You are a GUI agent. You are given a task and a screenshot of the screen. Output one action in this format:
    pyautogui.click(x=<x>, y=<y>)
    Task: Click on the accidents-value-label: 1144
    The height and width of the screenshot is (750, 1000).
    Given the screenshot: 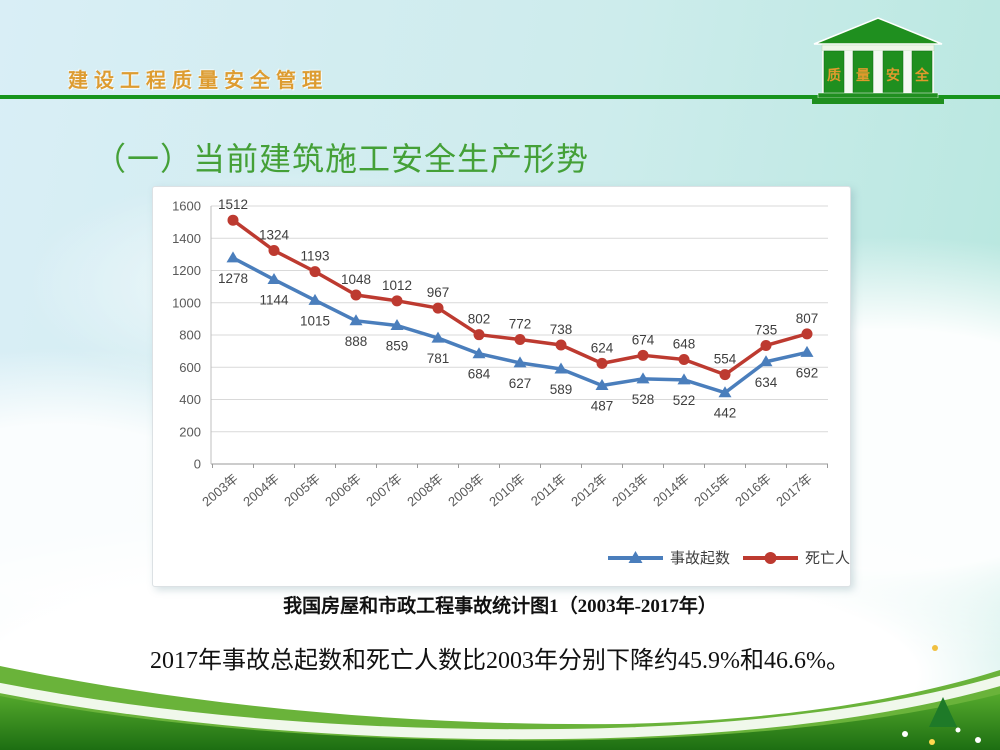 What is the action you would take?
    pyautogui.click(x=274, y=300)
    